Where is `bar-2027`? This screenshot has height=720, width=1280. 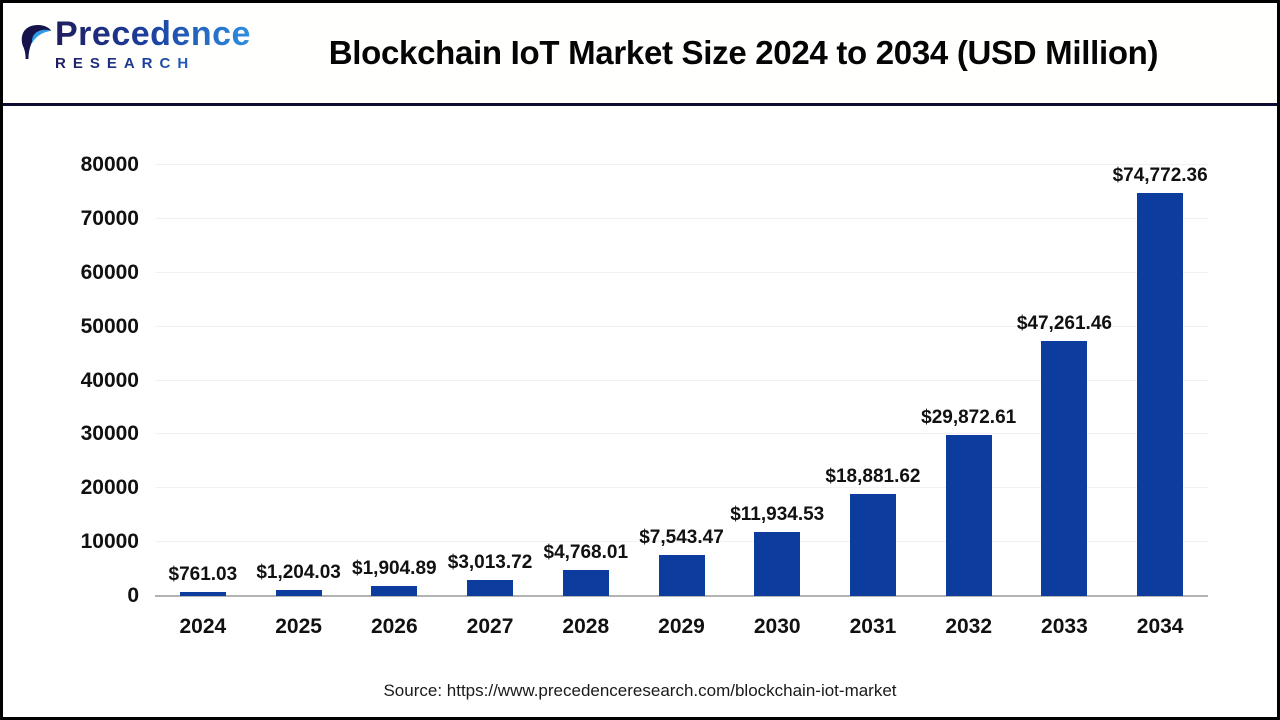 bar-2027 is located at coordinates (490, 587).